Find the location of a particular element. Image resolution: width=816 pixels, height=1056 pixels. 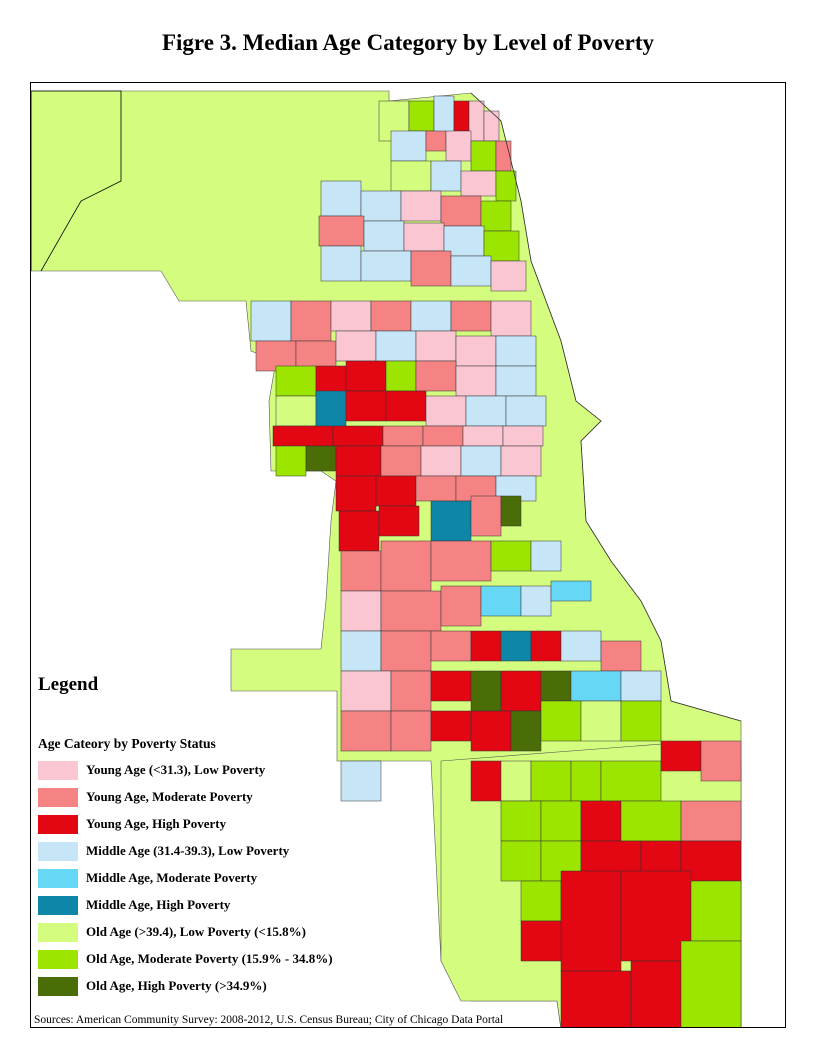

legend-item-old-low: Old Age (>39.4), Low Poverty (<15.8%) is located at coordinates (172, 932).